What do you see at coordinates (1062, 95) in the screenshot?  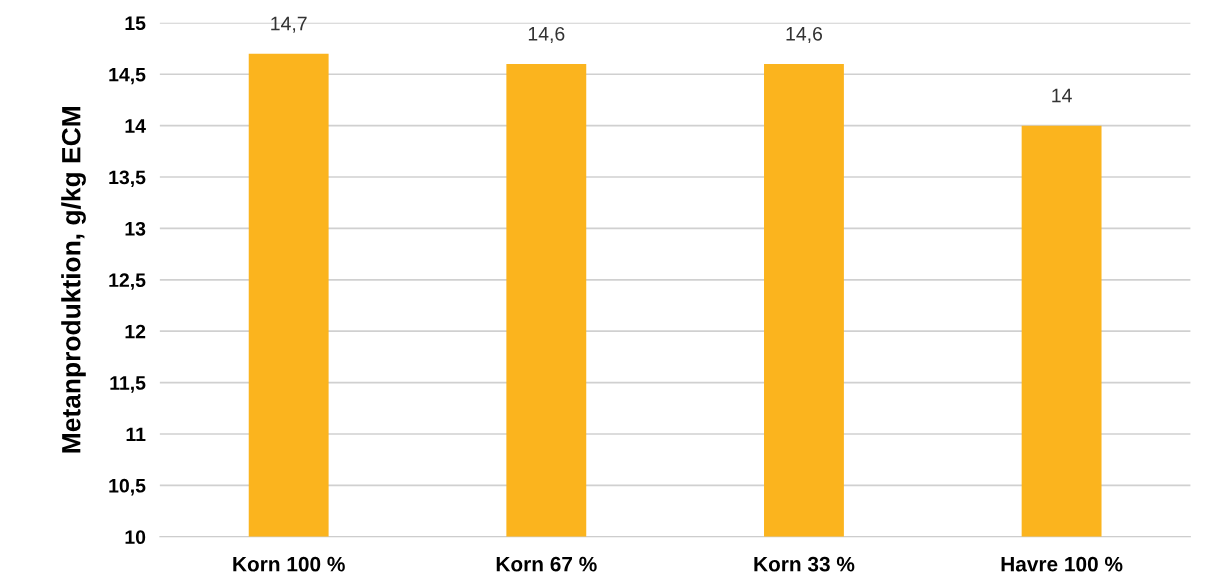 I see `data-label: 14` at bounding box center [1062, 95].